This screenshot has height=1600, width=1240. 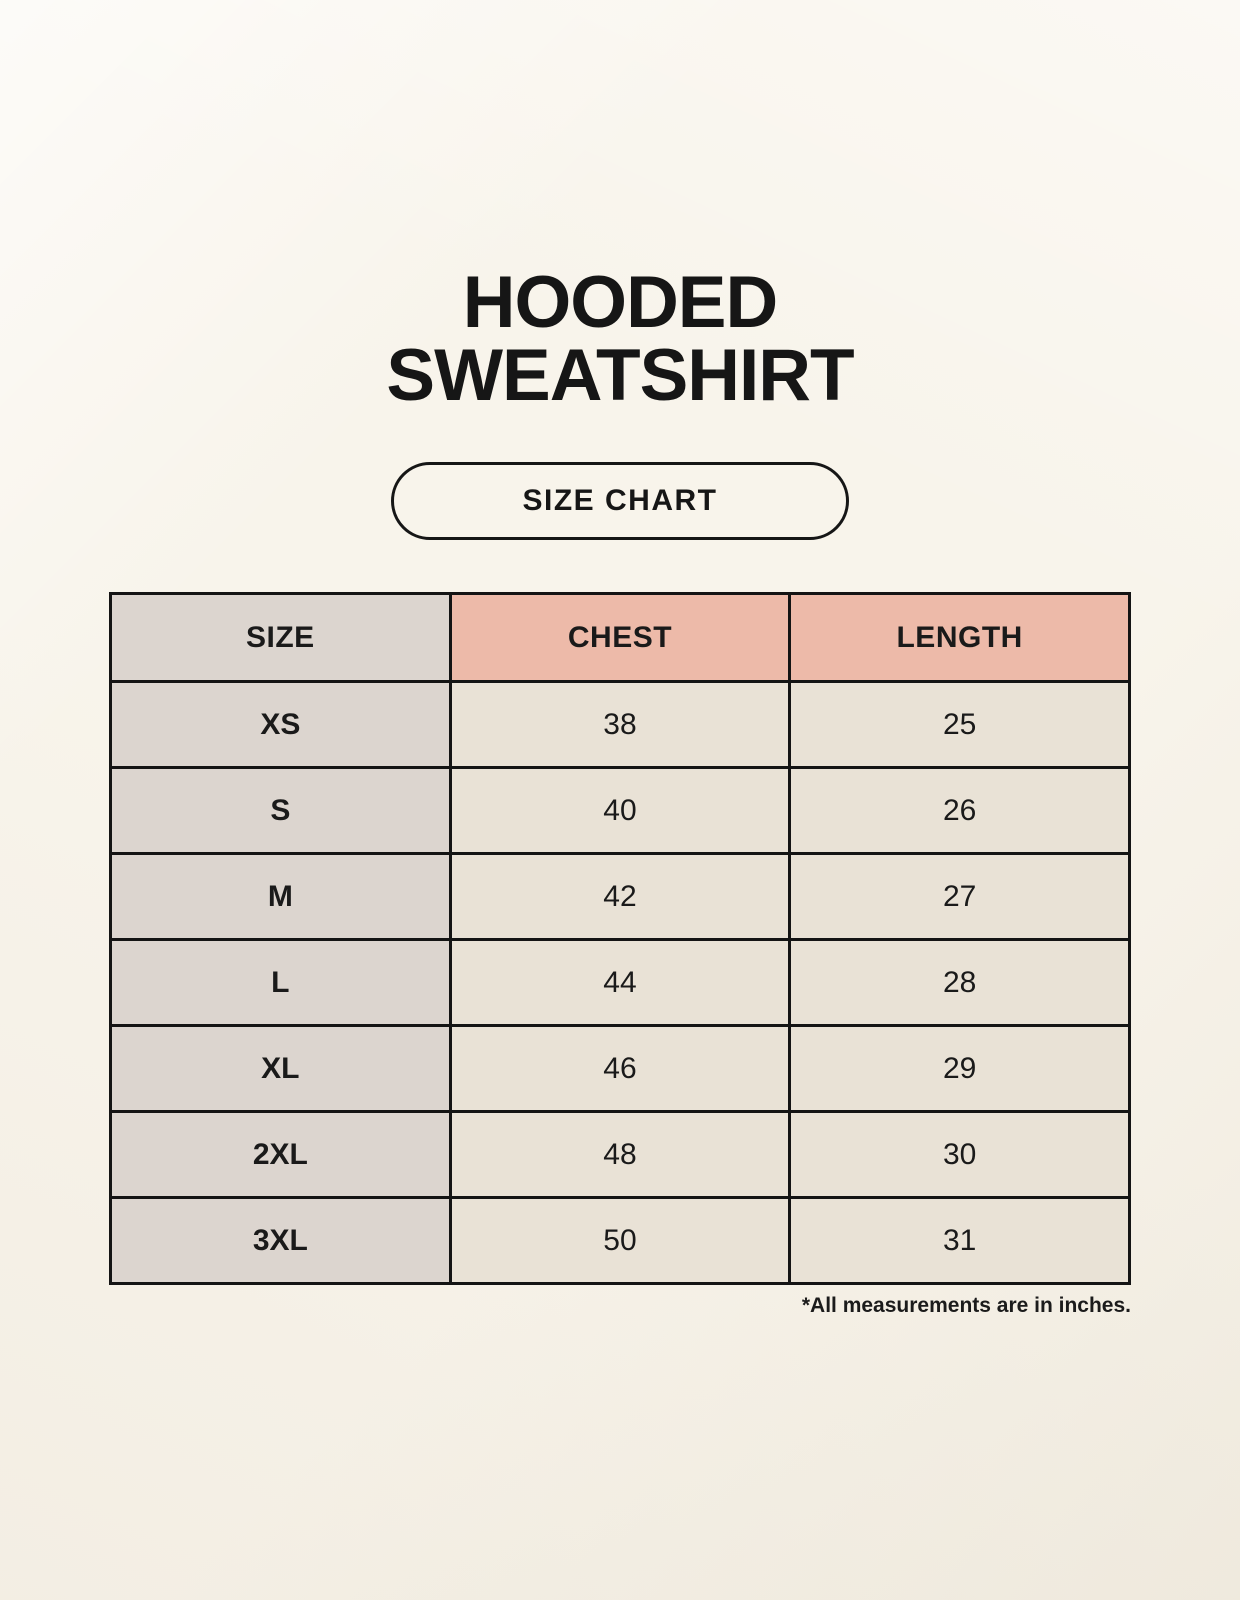 What do you see at coordinates (280, 1154) in the screenshot?
I see `size-cell: 2XL` at bounding box center [280, 1154].